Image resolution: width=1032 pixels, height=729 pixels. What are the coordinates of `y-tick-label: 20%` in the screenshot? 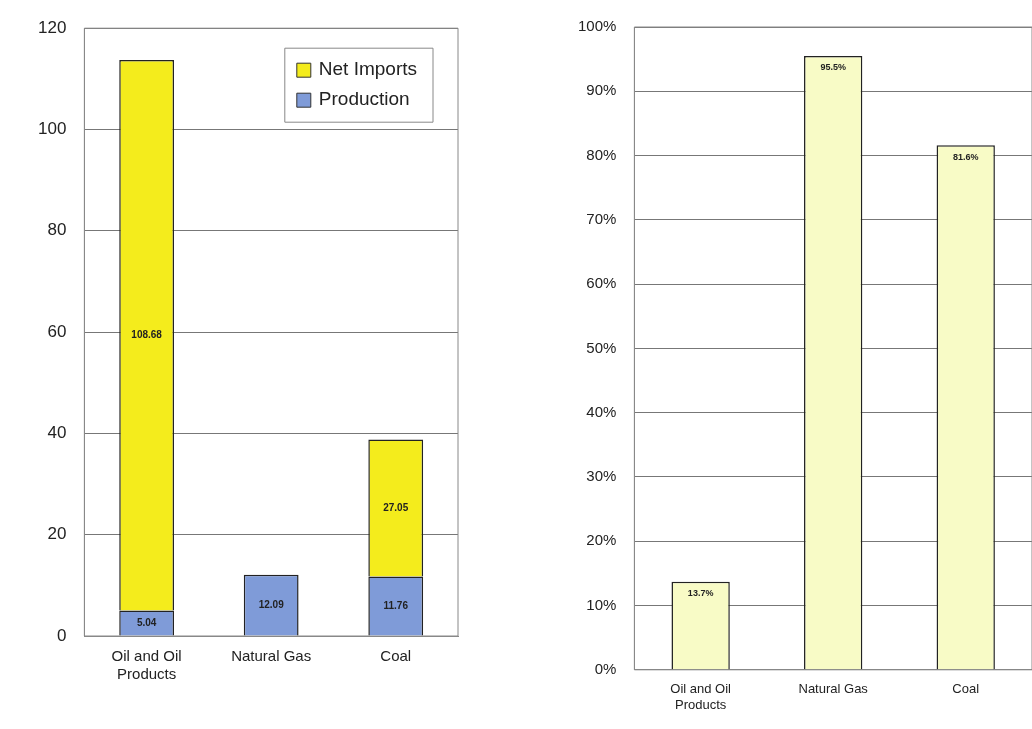 It's located at (601, 540).